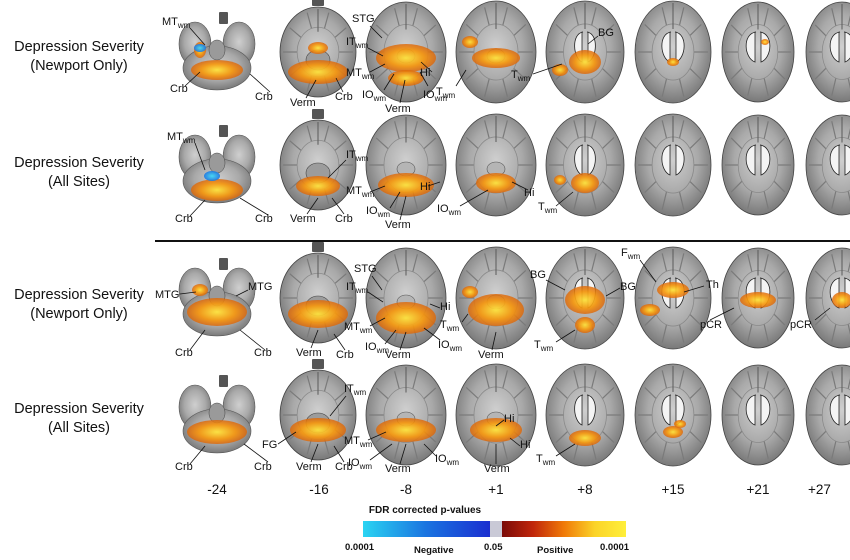  What do you see at coordinates (564, 529) in the screenshot?
I see `colorbar-positive` at bounding box center [564, 529].